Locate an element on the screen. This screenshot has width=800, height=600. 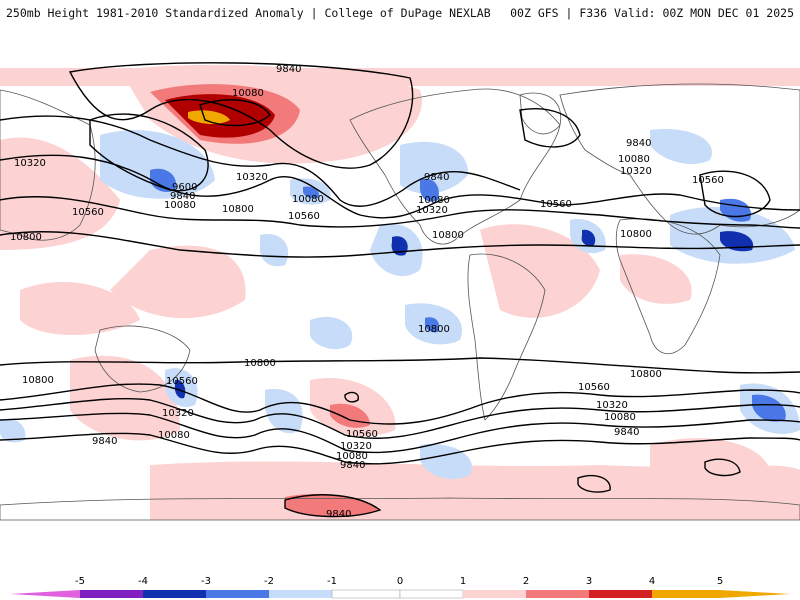
contour-9840-ant-loop is located at coordinates (333, 506).